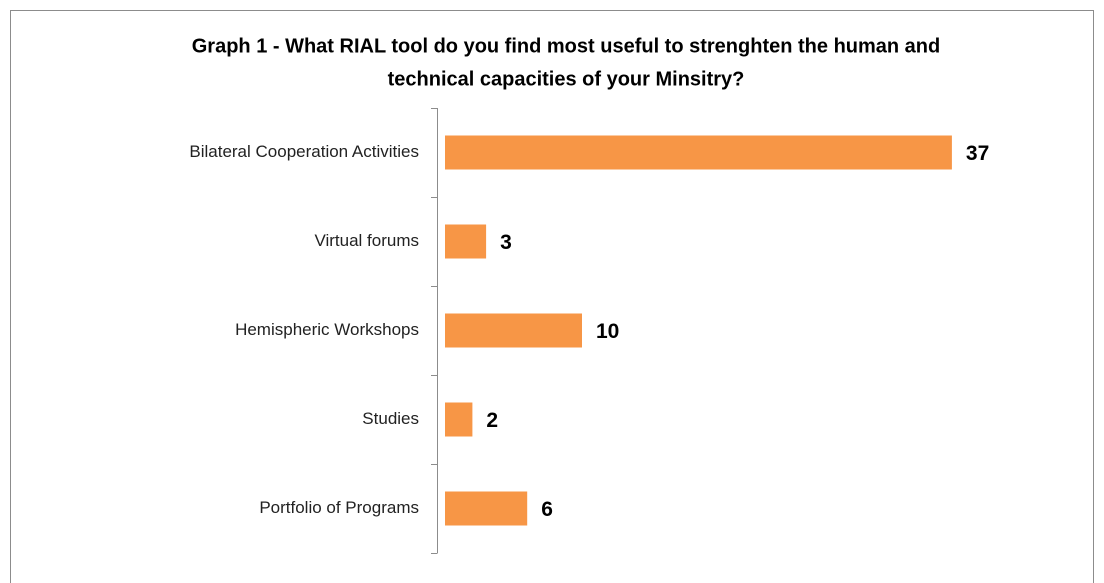  Describe the element at coordinates (390, 418) in the screenshot. I see `y-tick-label: Studies` at that location.